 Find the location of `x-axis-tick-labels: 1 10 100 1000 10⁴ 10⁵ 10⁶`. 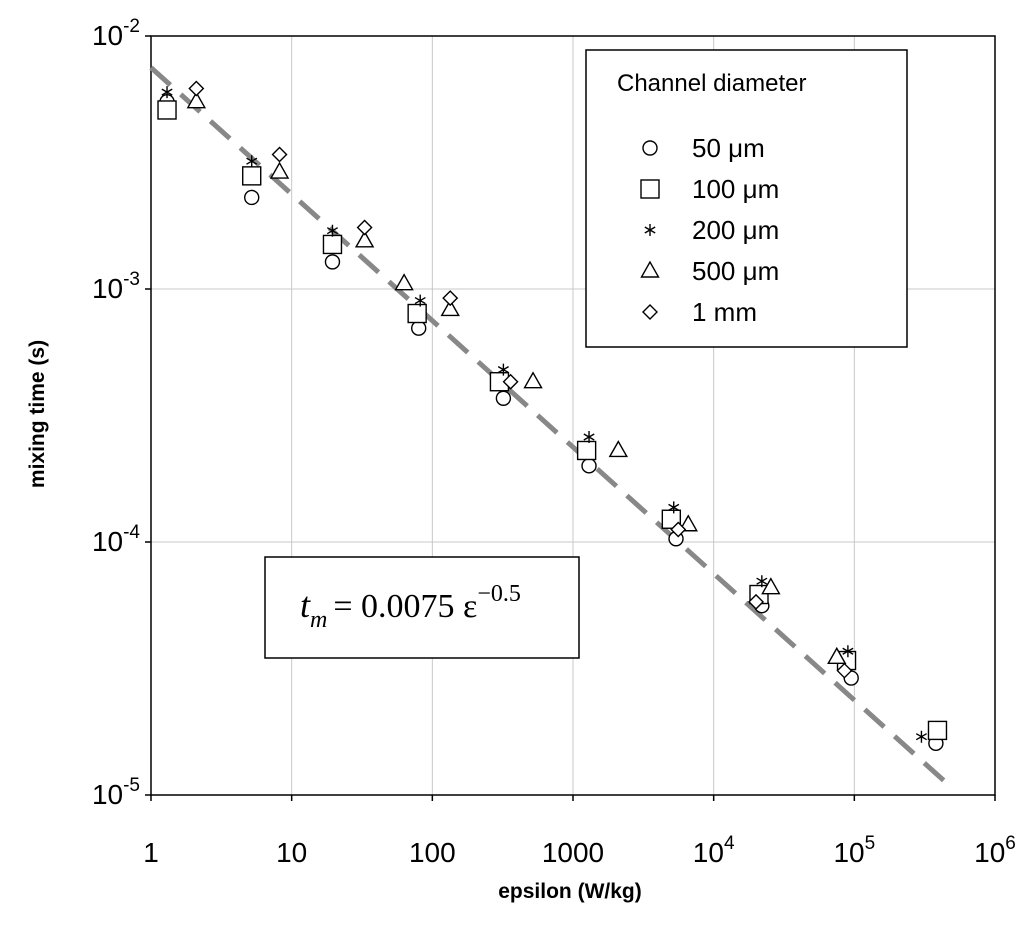

x-axis-tick-labels: 1 10 100 1000 10⁴ 10⁵ 10⁶ is located at coordinates (579, 831).